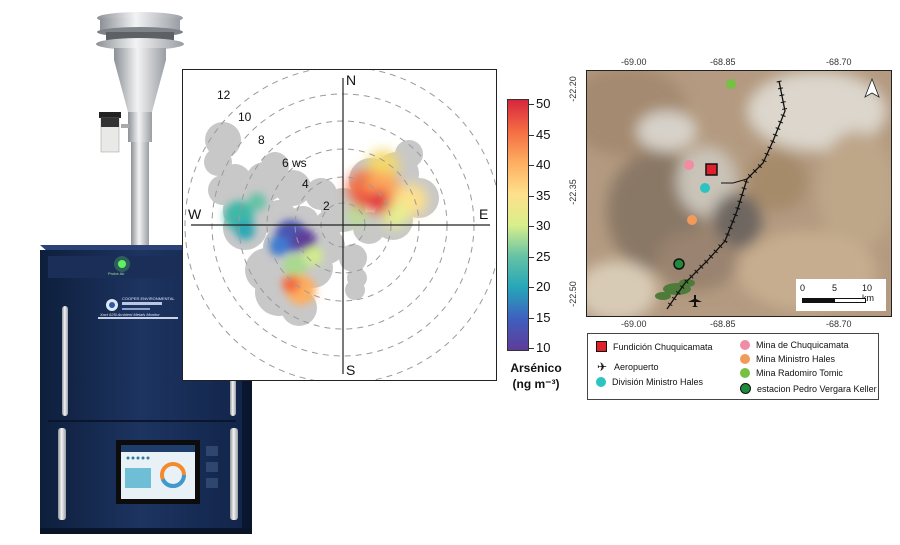 The image size is (900, 545). What do you see at coordinates (796, 359) in the screenshot?
I see `legend-label: Mina Ministro Hales` at bounding box center [796, 359].